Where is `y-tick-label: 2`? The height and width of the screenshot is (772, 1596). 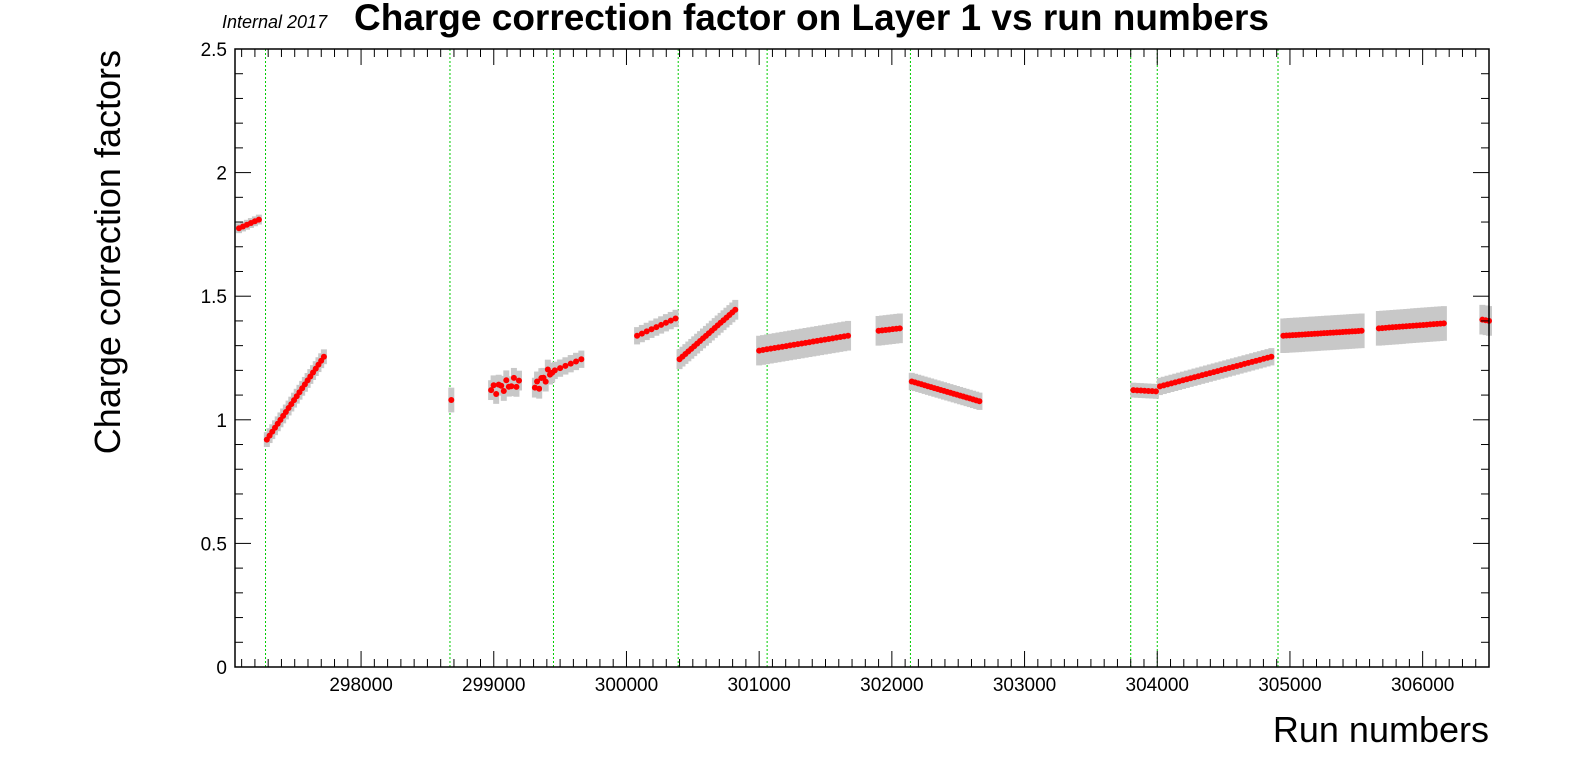 y-tick-label: 2 is located at coordinates (221, 174).